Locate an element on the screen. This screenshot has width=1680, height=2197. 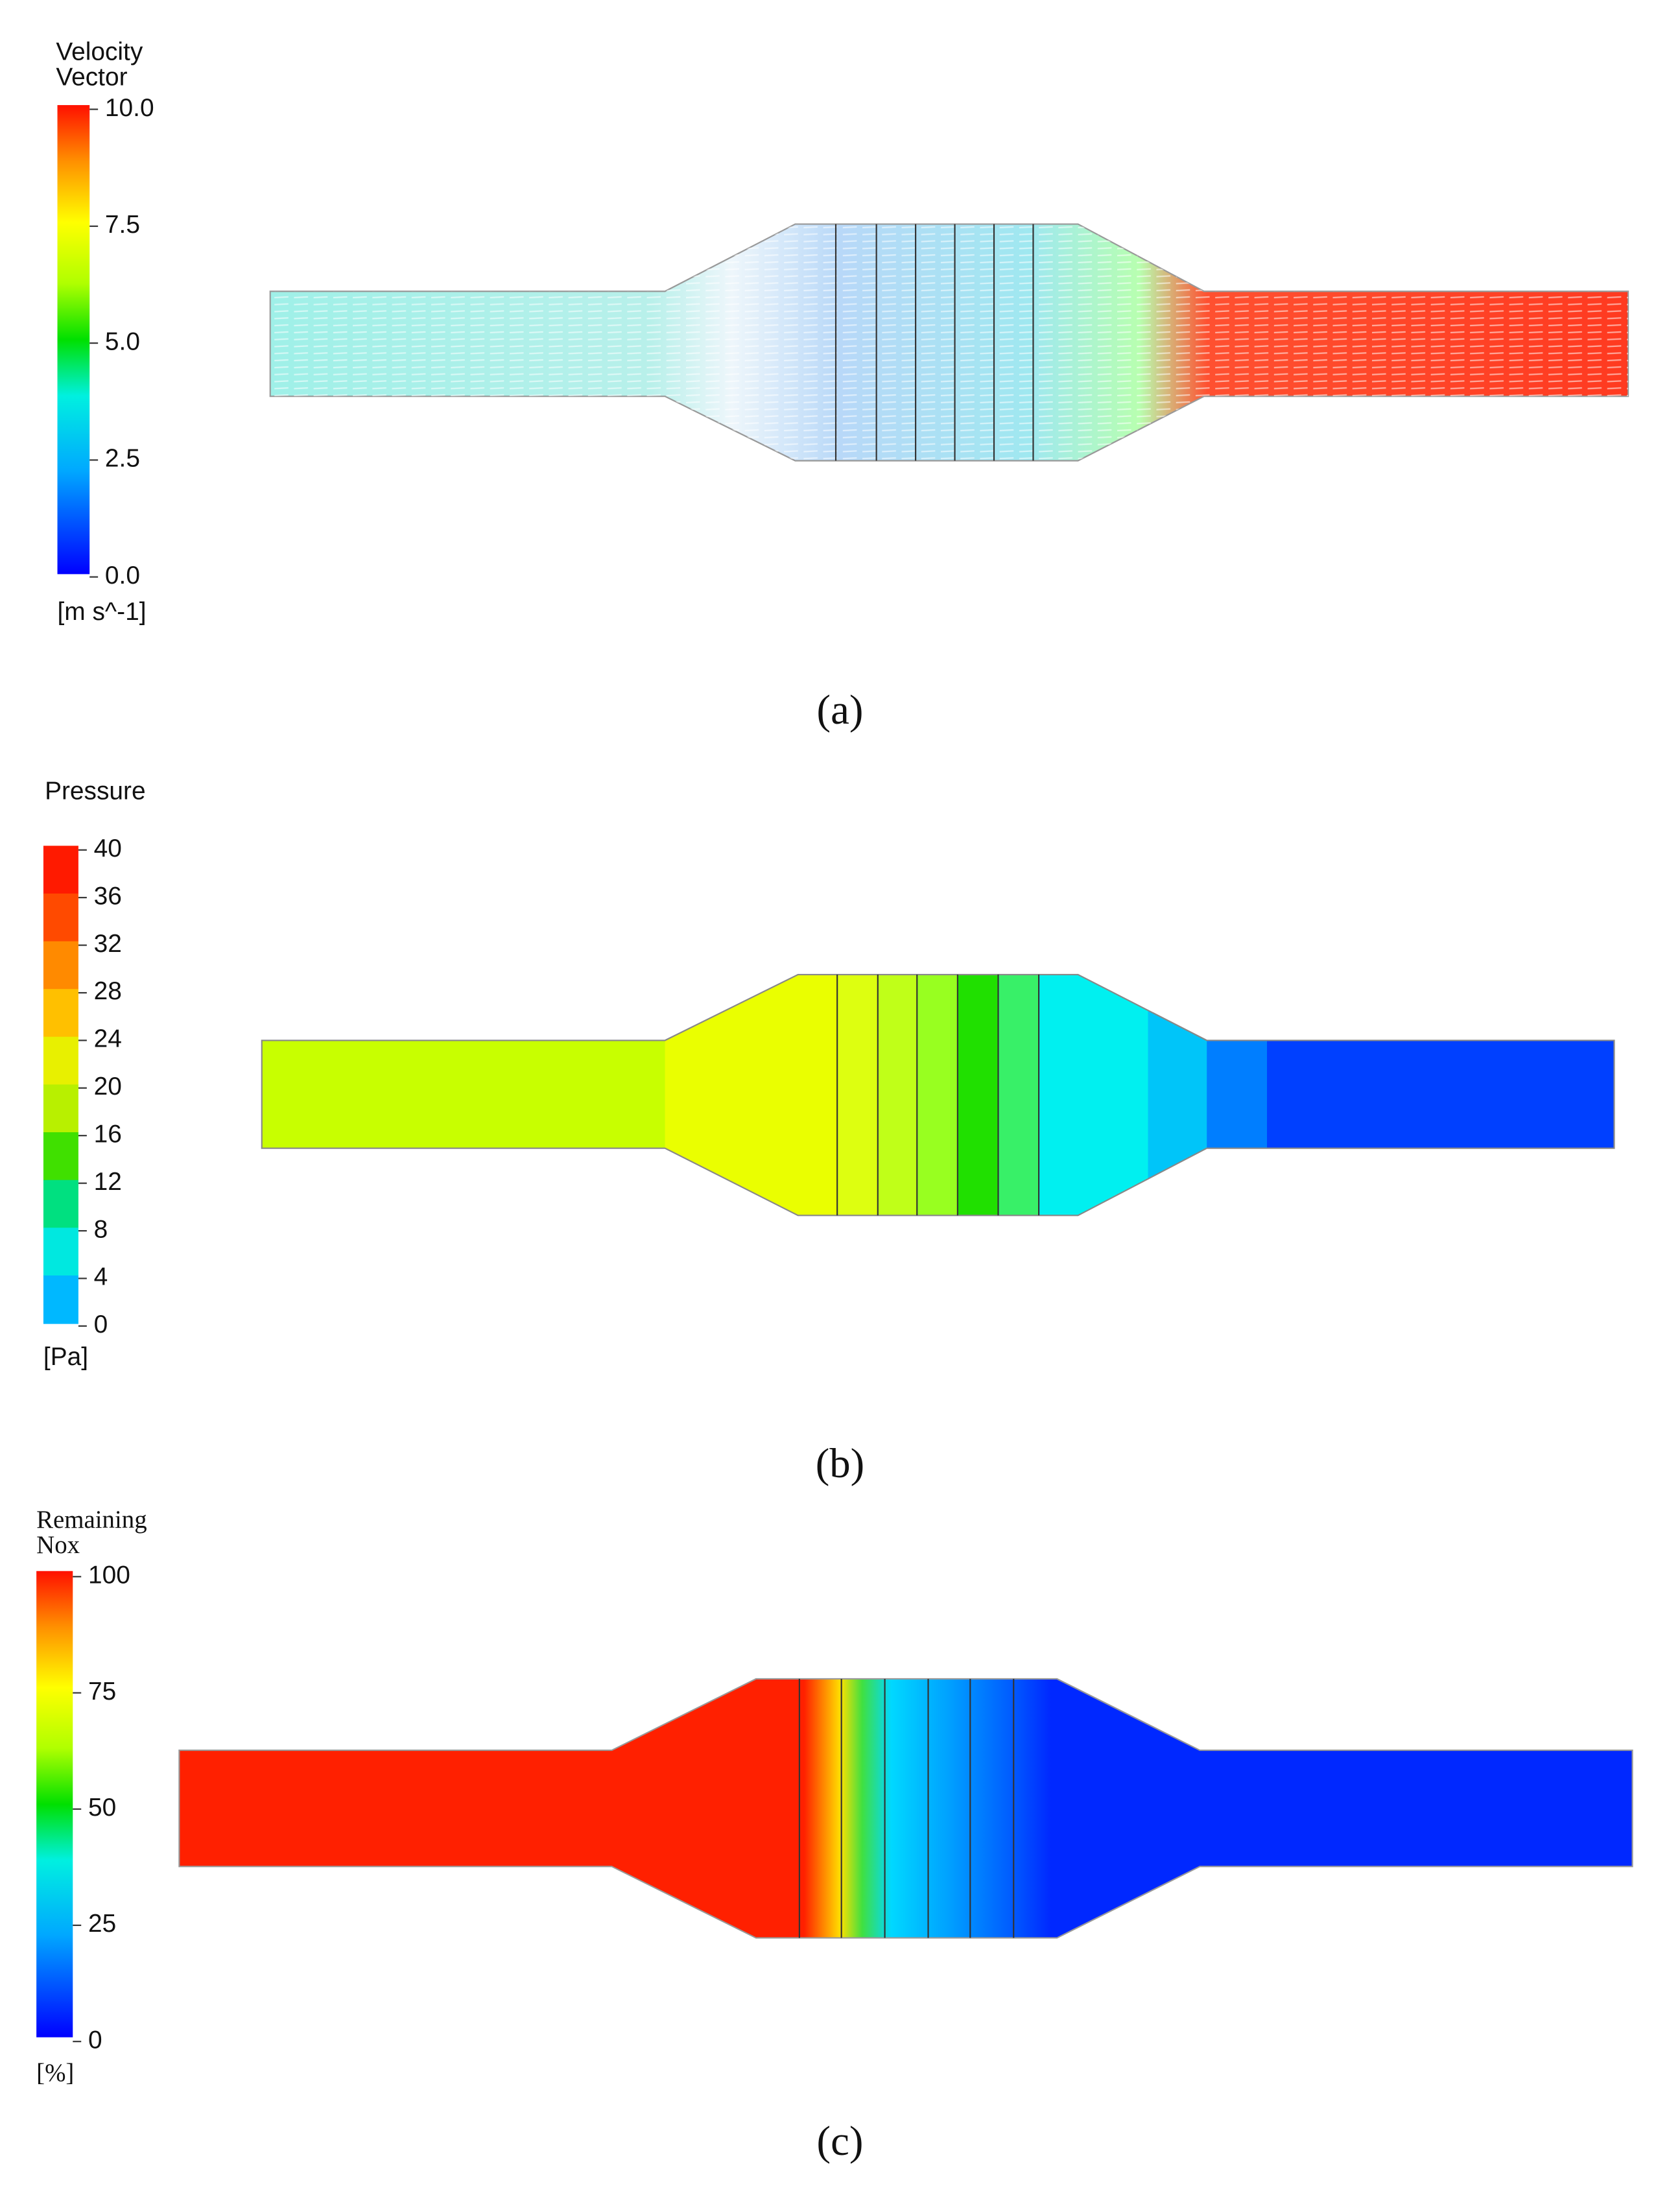
caption: (a) is located at coordinates (840, 710).